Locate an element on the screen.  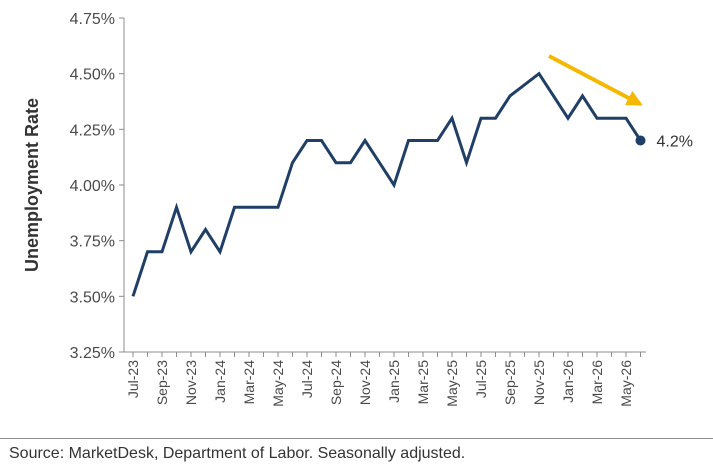
x-tick-label: Mar-25 is located at coordinates (423, 382).